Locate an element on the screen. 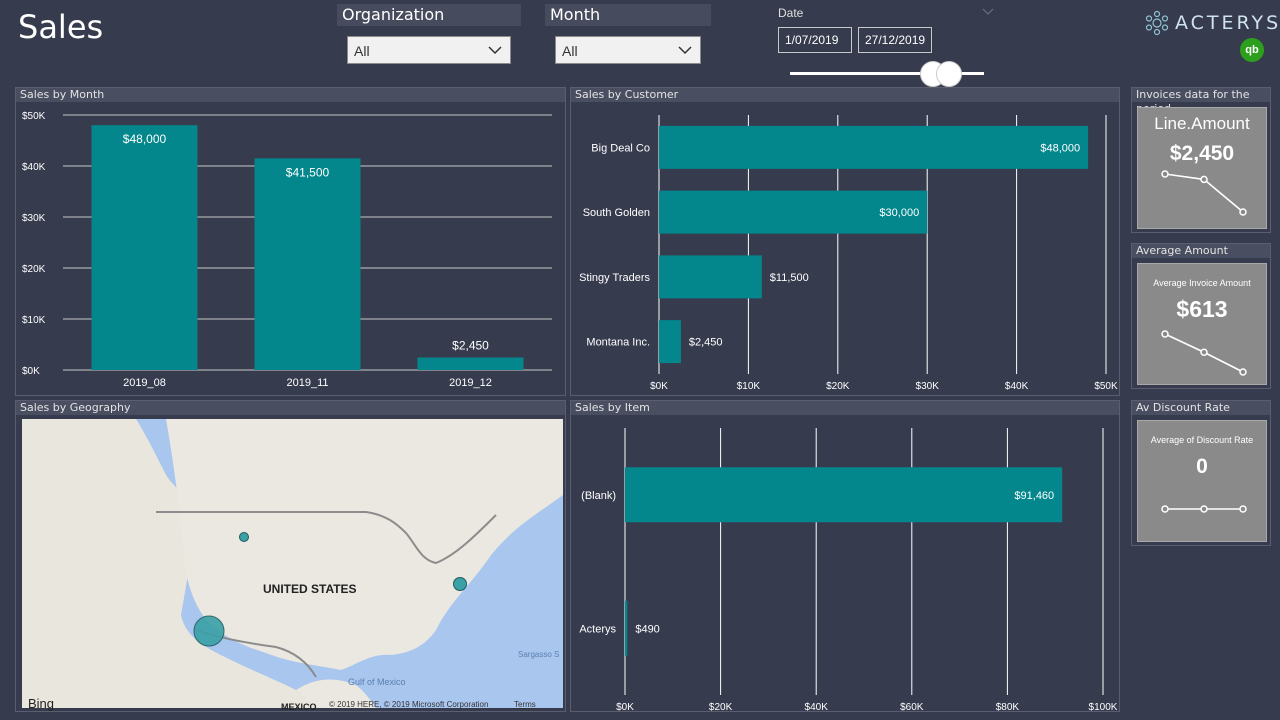  y-tick-label: $10K is located at coordinates (34, 320).